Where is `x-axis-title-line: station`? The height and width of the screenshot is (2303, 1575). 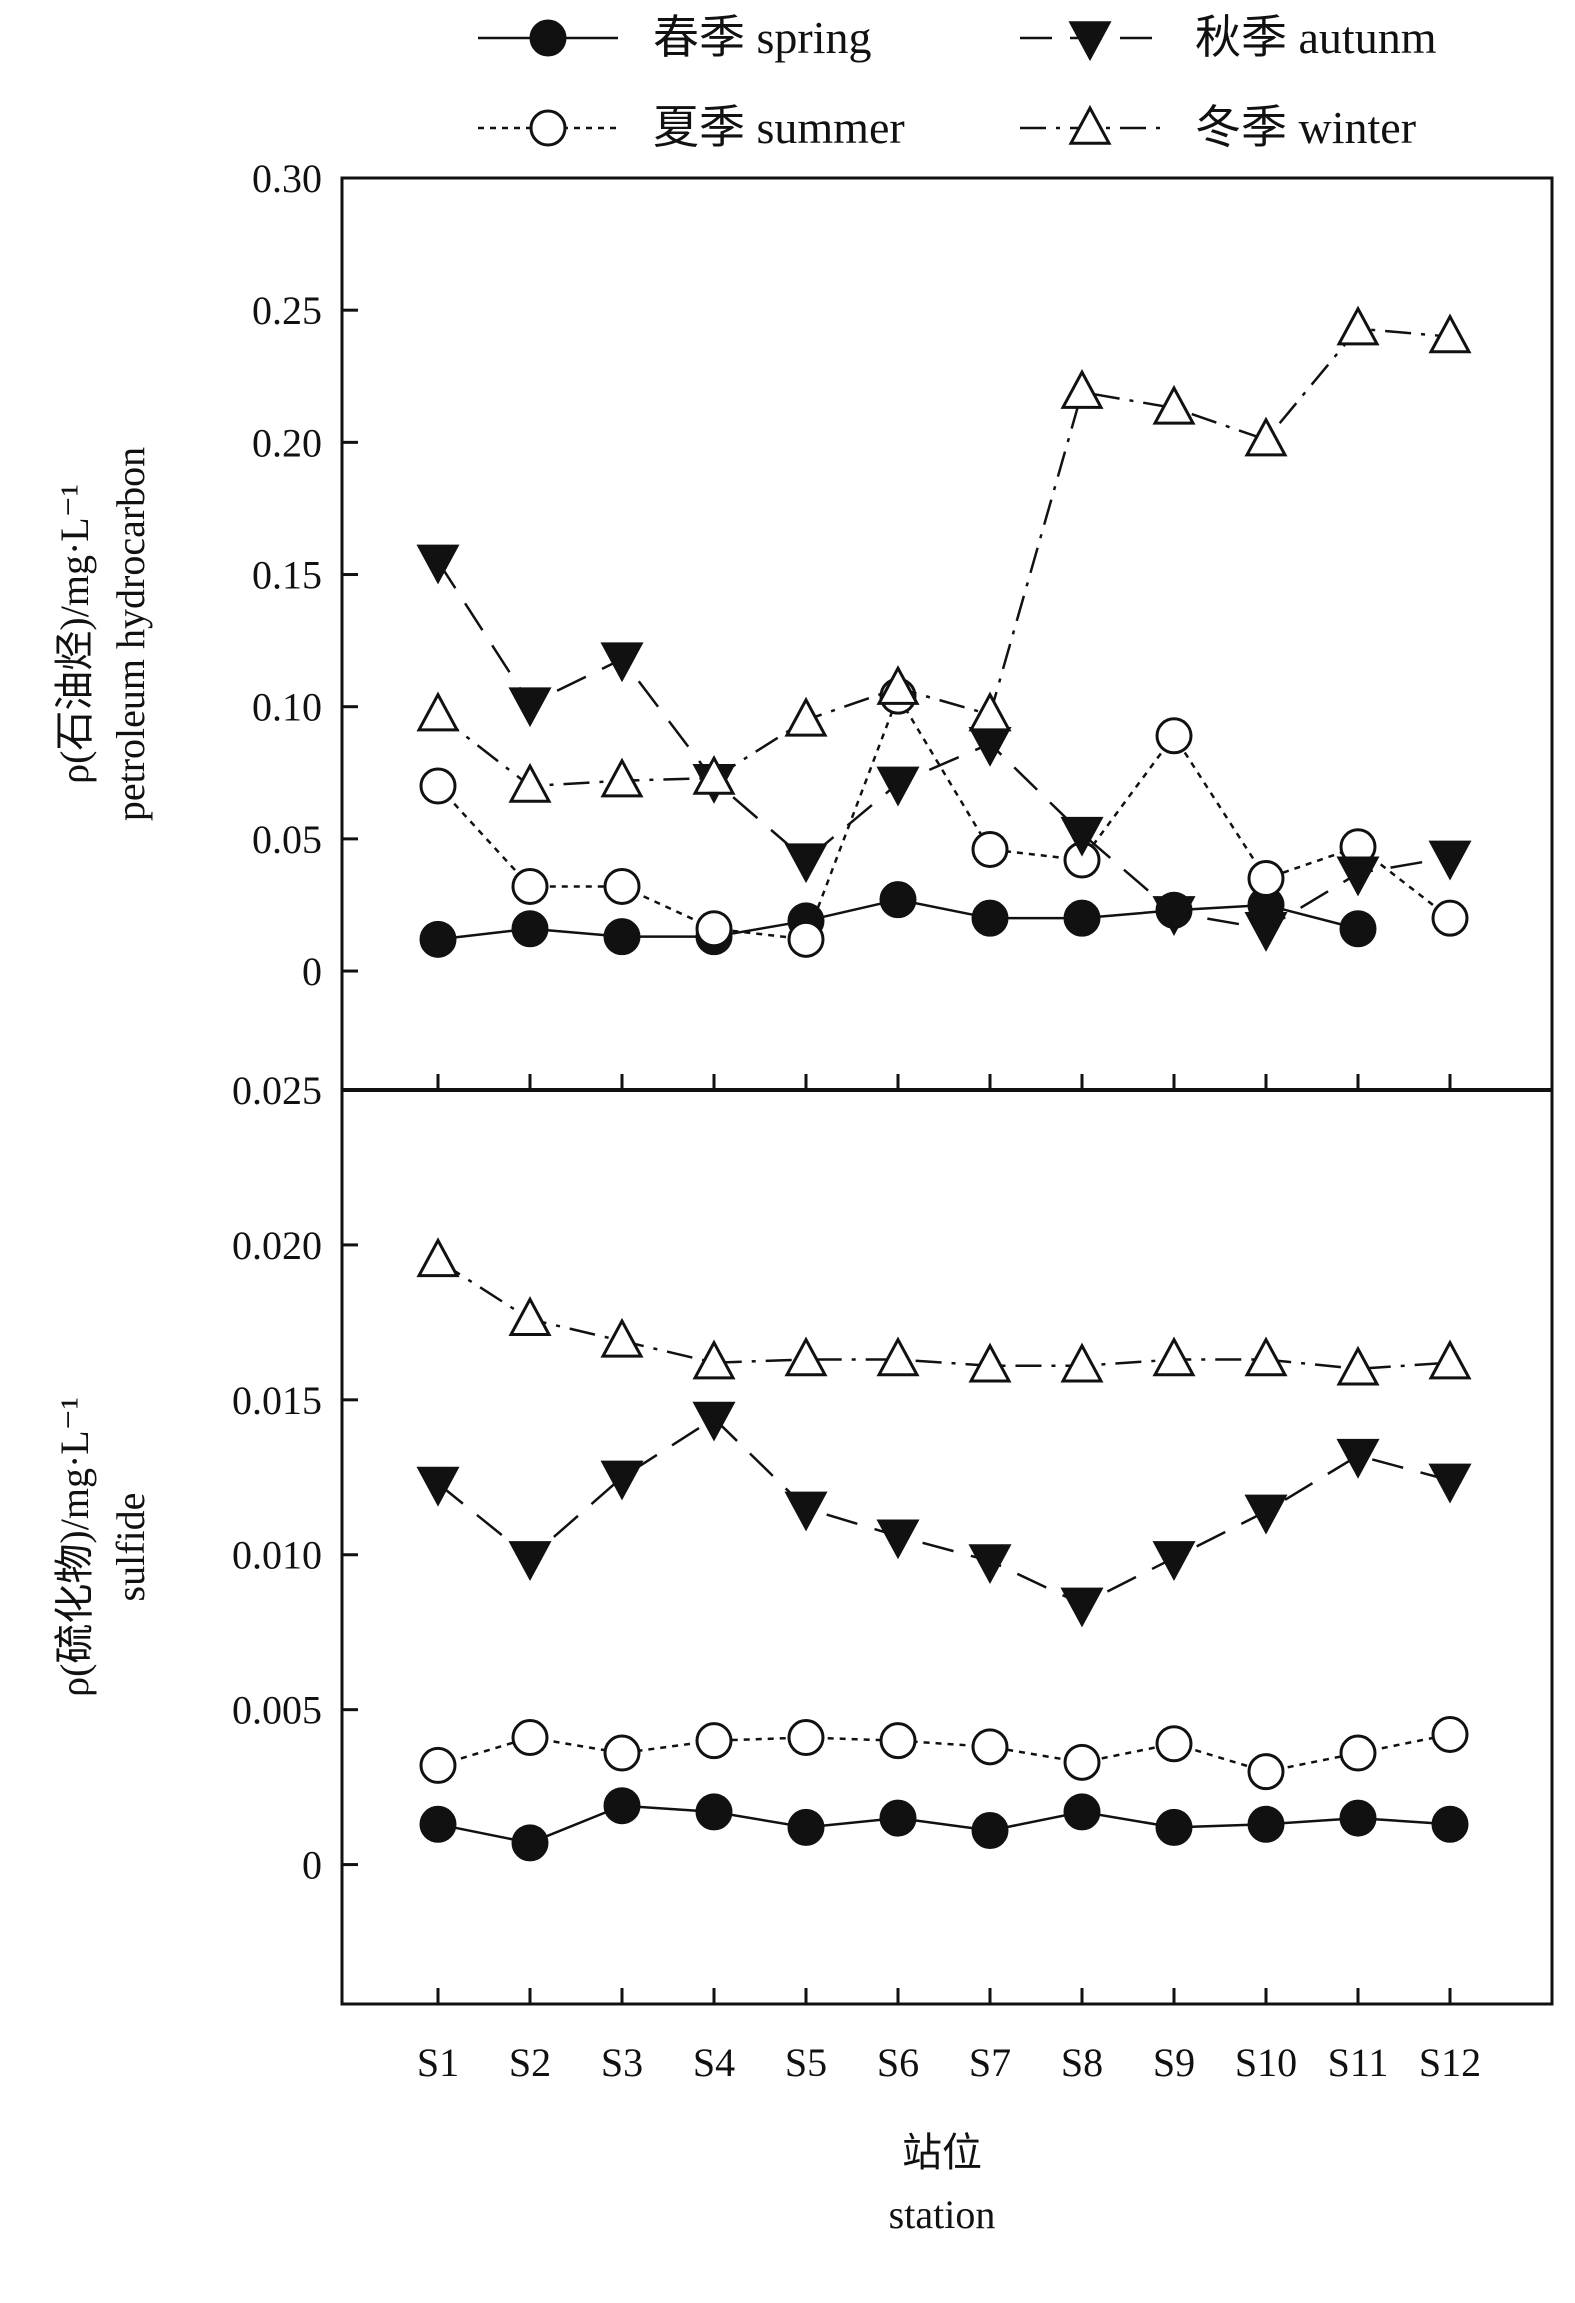 x-axis-title-line: station is located at coordinates (942, 2214).